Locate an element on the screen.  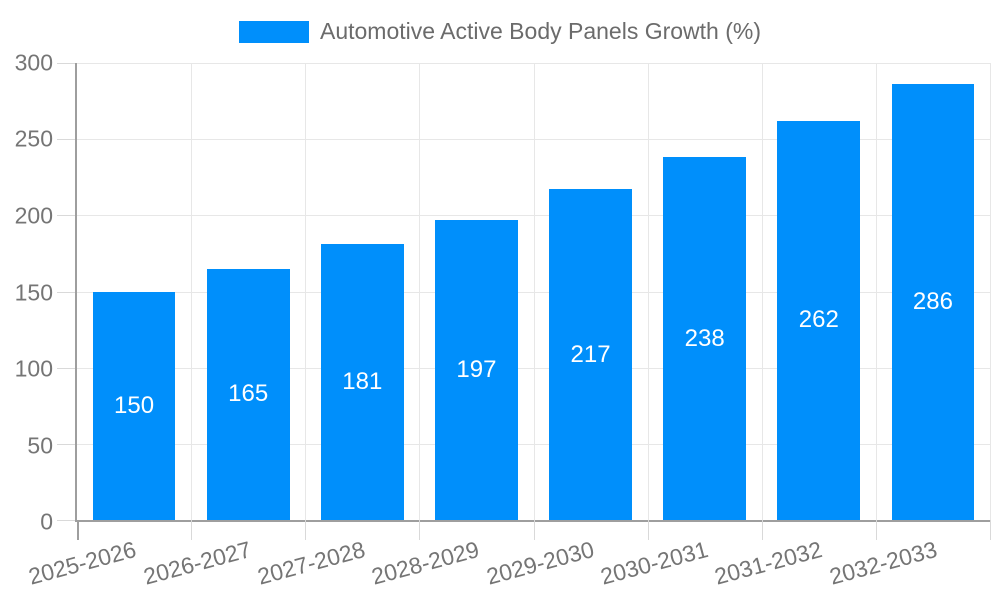
bar-value-label: 217 is located at coordinates (590, 354).